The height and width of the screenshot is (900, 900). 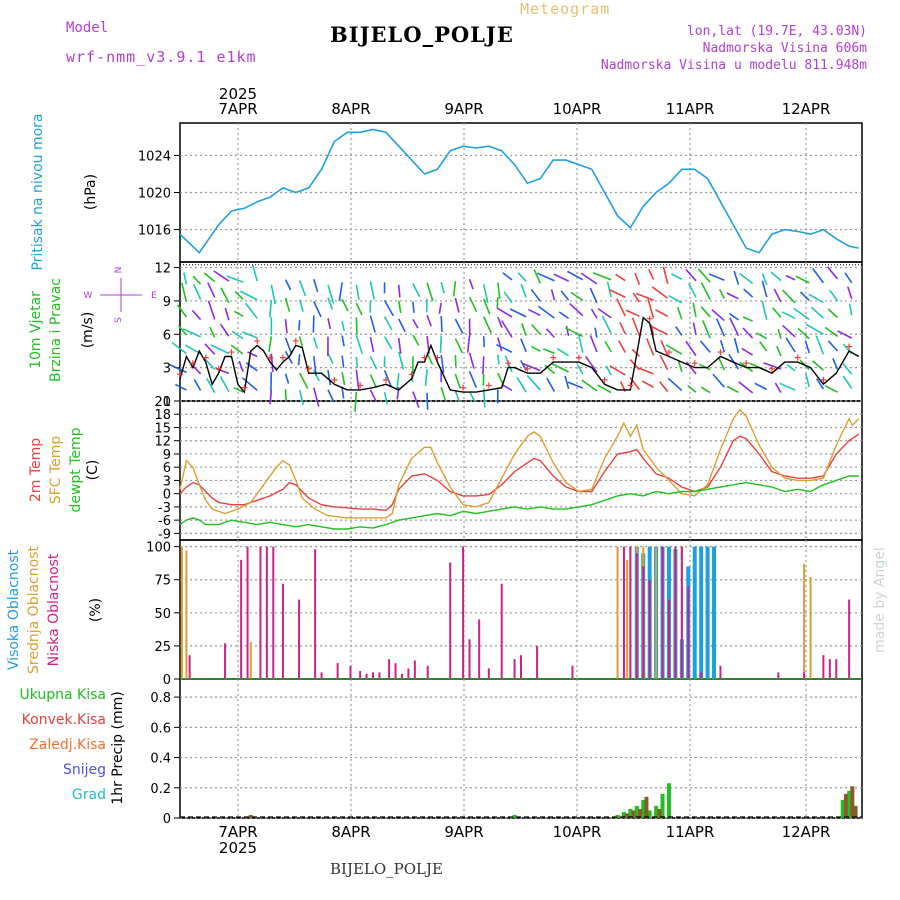 I want to click on y-tick-label: 75, so click(x=162, y=581).